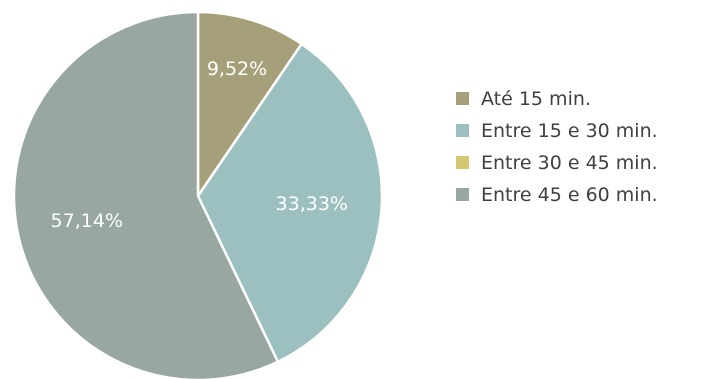 The height and width of the screenshot is (379, 721). What do you see at coordinates (569, 194) in the screenshot?
I see `legend-label: Entre 45 e 60 min.` at bounding box center [569, 194].